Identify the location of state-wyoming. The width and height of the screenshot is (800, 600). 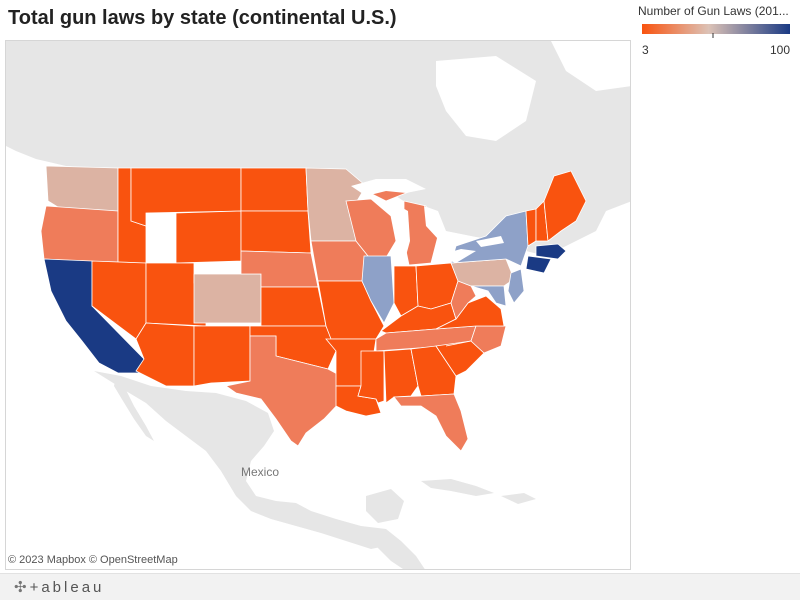
(208, 237).